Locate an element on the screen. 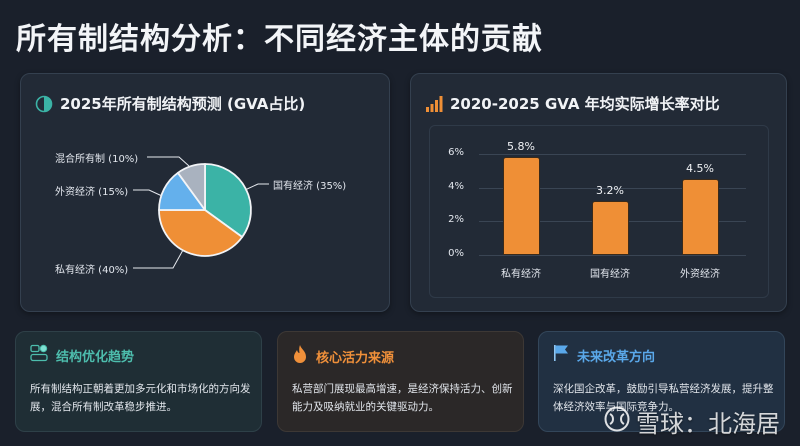  structure-toggle-icon is located at coordinates (39, 355).